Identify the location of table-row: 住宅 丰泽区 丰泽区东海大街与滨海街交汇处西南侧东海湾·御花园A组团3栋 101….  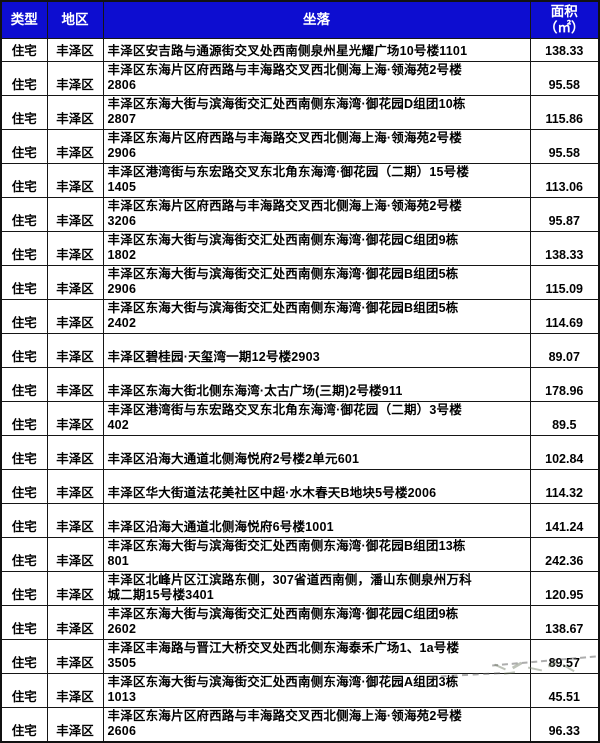
(300, 690).